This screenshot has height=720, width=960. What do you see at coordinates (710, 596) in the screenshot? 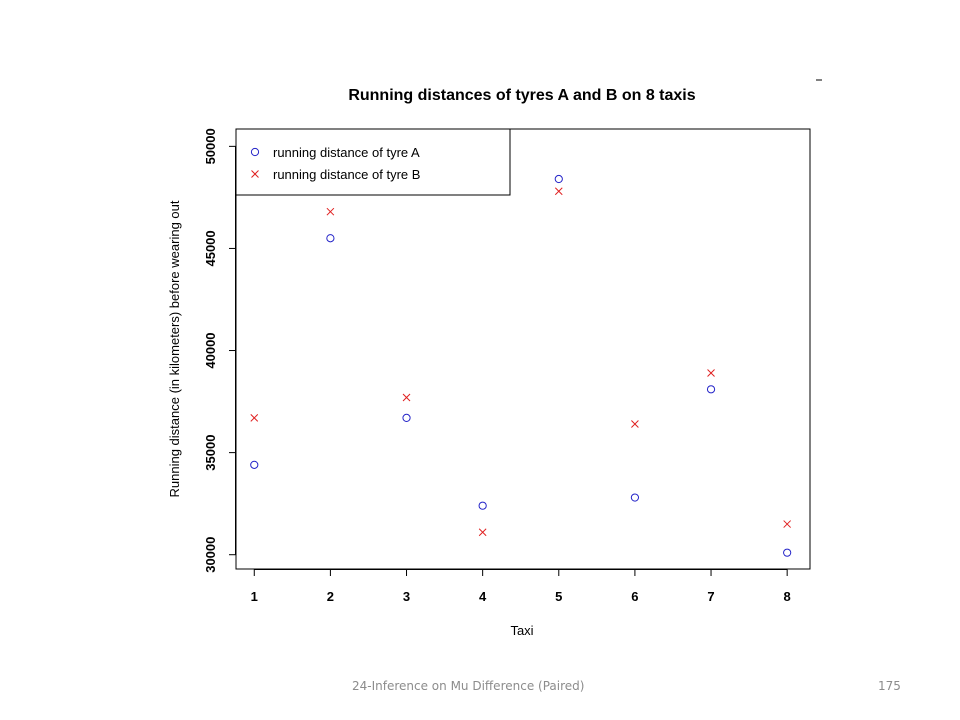
I see `x-tick-label: 7` at bounding box center [710, 596].